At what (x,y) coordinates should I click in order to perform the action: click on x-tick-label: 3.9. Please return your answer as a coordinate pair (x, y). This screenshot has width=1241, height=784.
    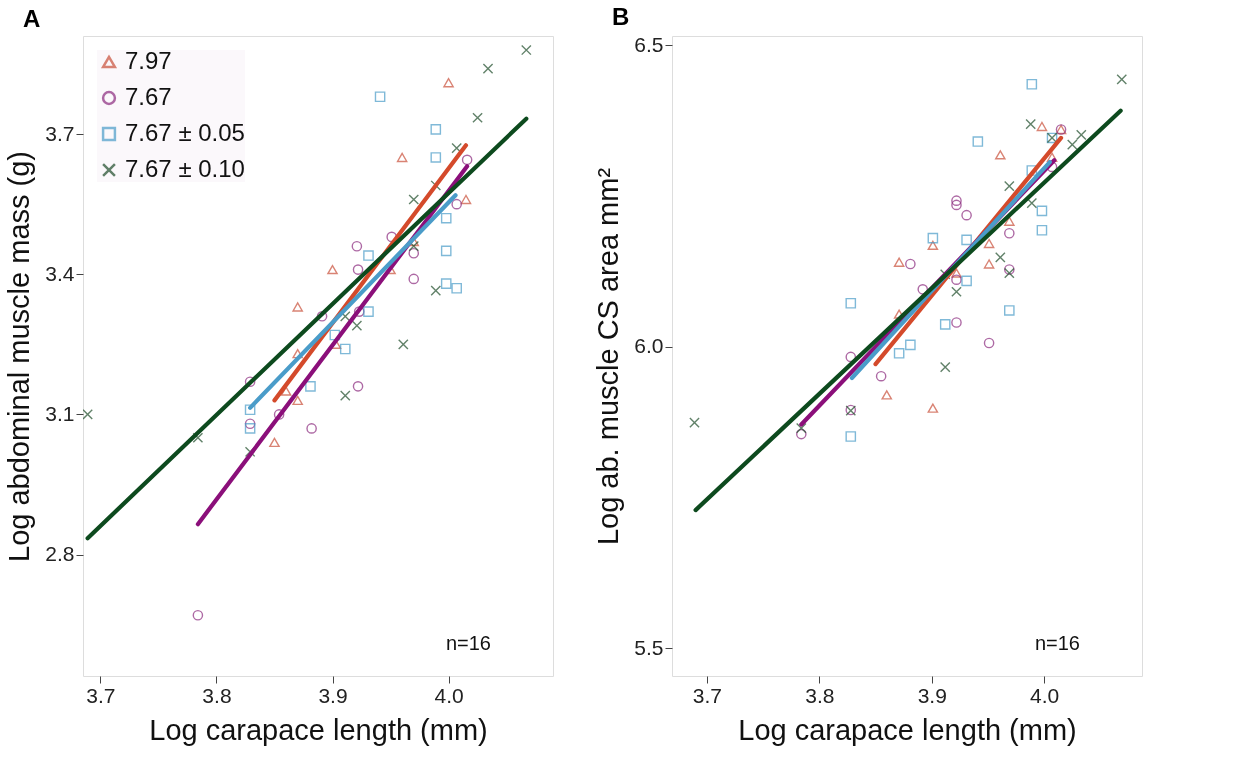
    Looking at the image, I should click on (333, 695).